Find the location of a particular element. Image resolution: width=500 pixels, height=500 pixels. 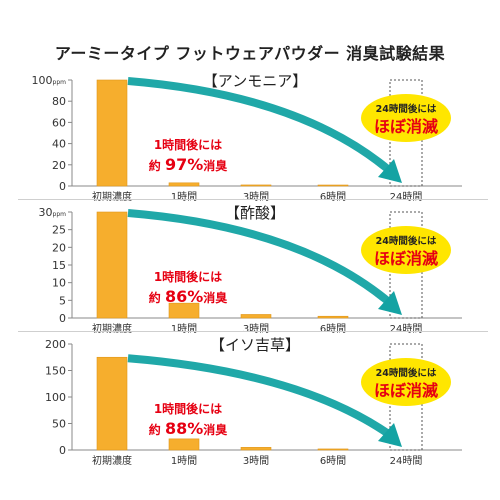

annotation-line2: 約 88%消臭 is located at coordinates (188, 428).